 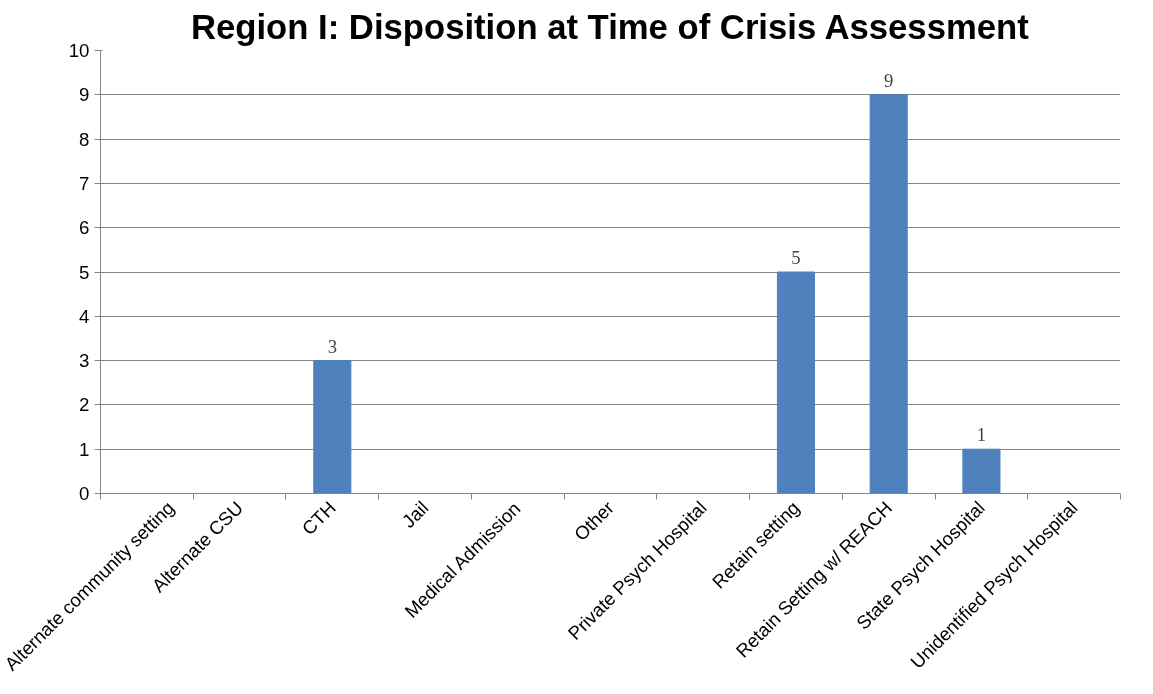 I want to click on y-tick-label: 6, so click(x=84, y=228).